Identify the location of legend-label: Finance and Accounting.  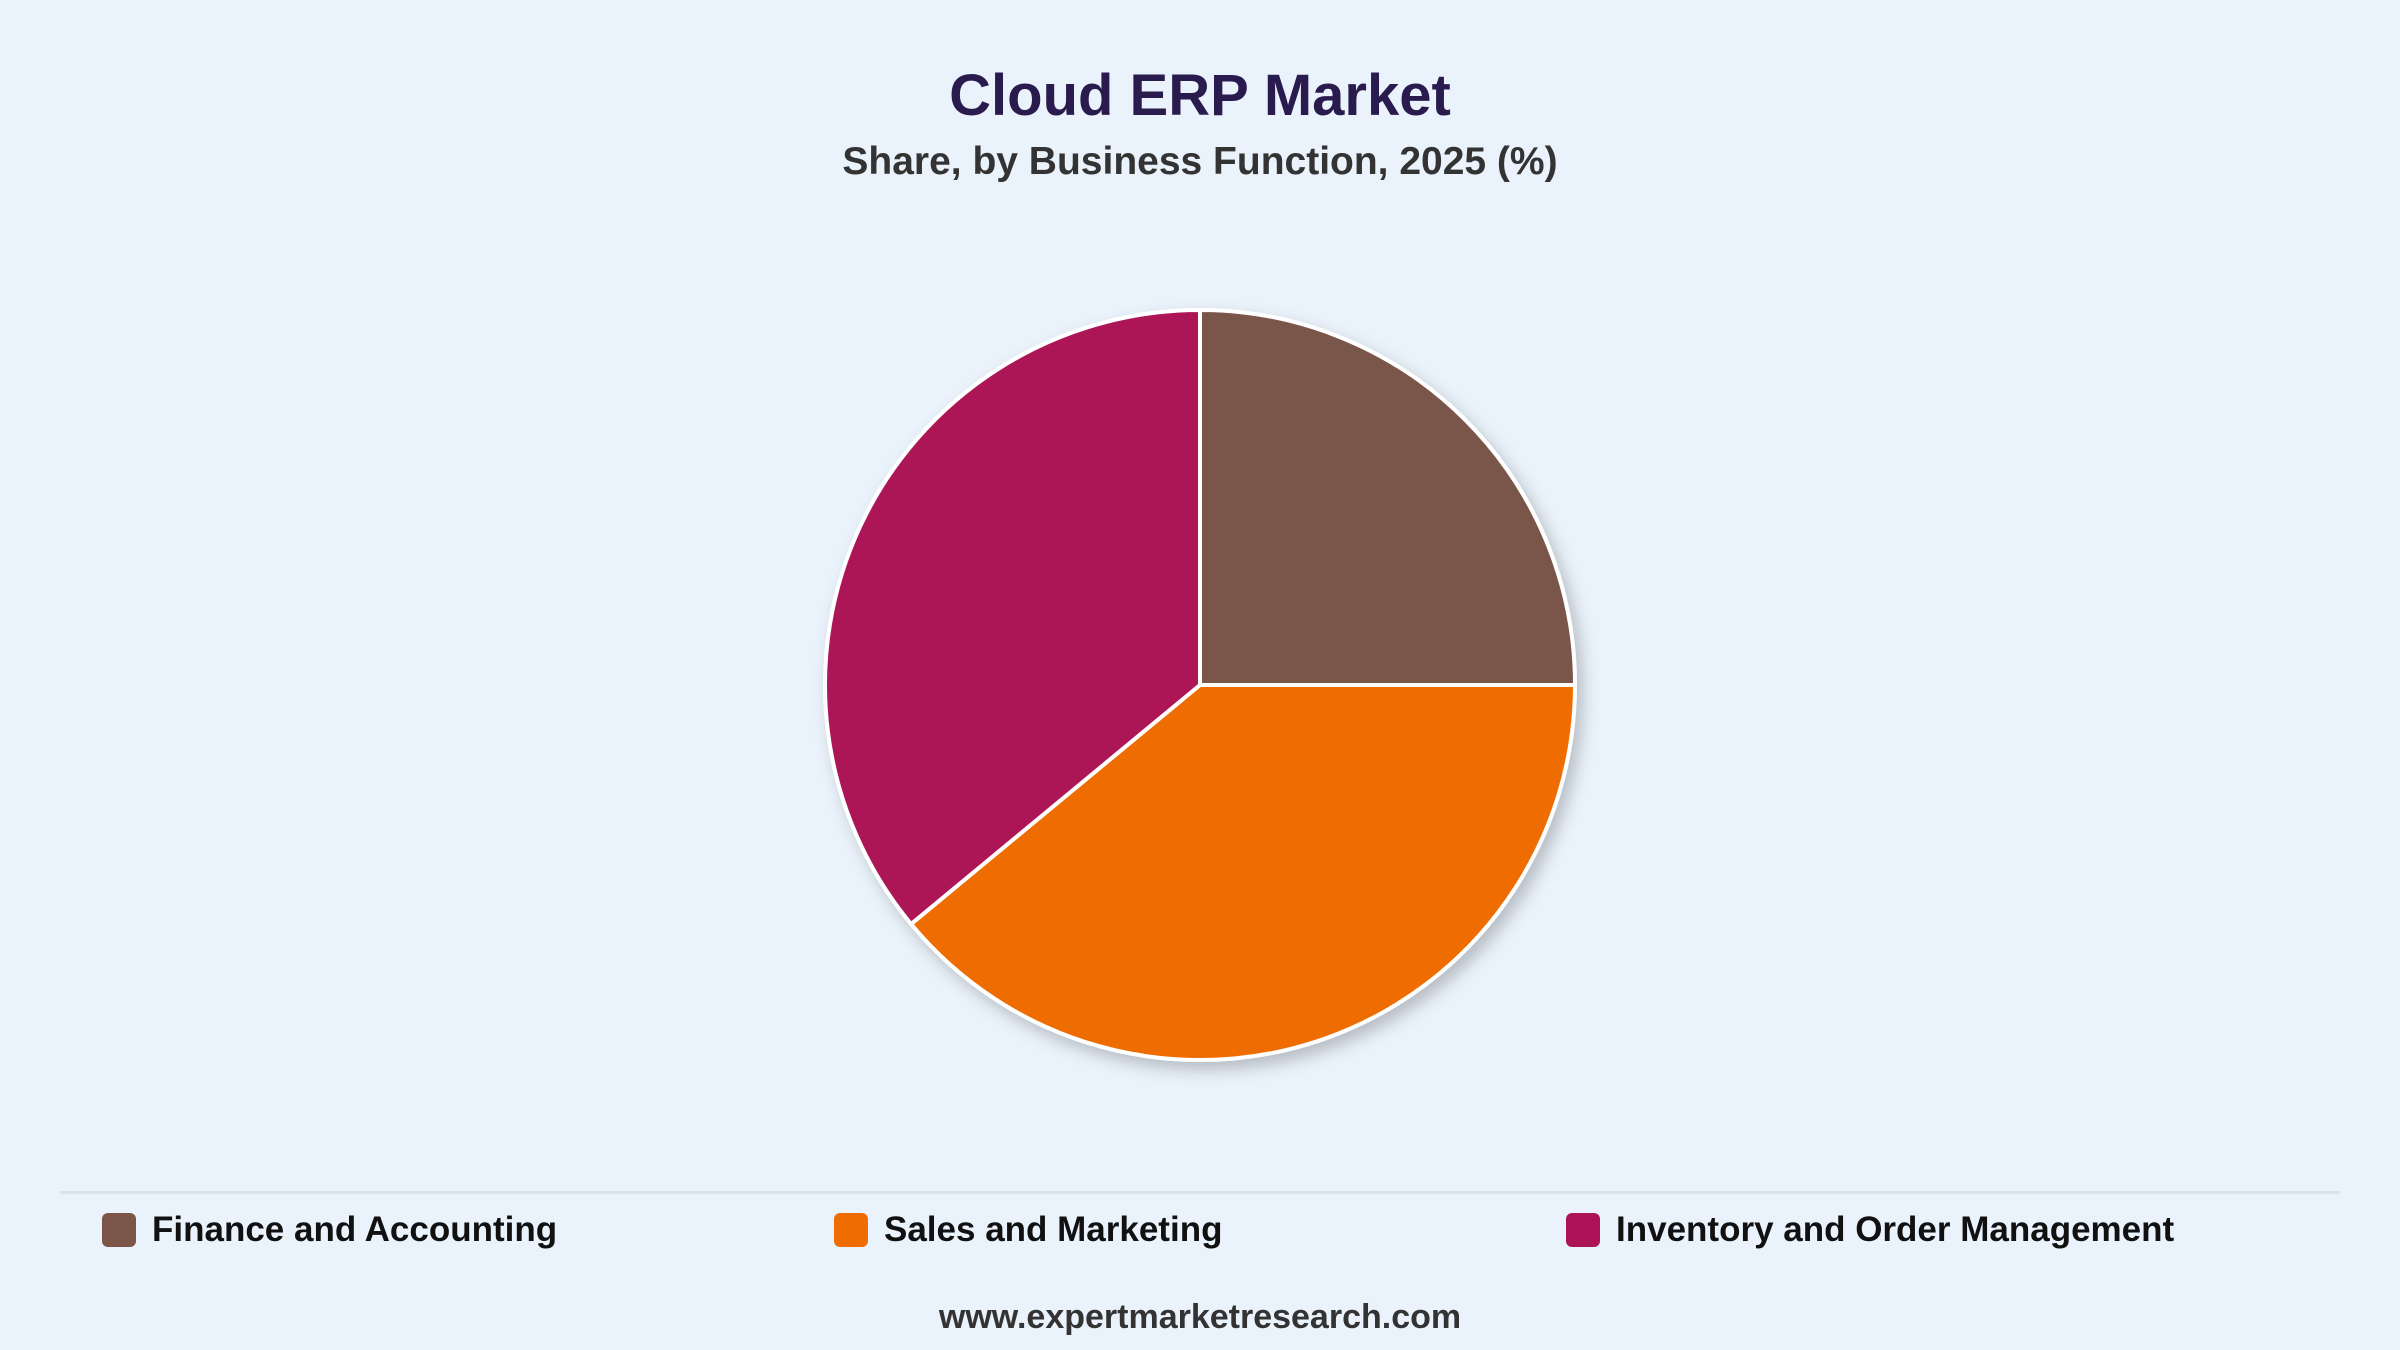
(354, 1230).